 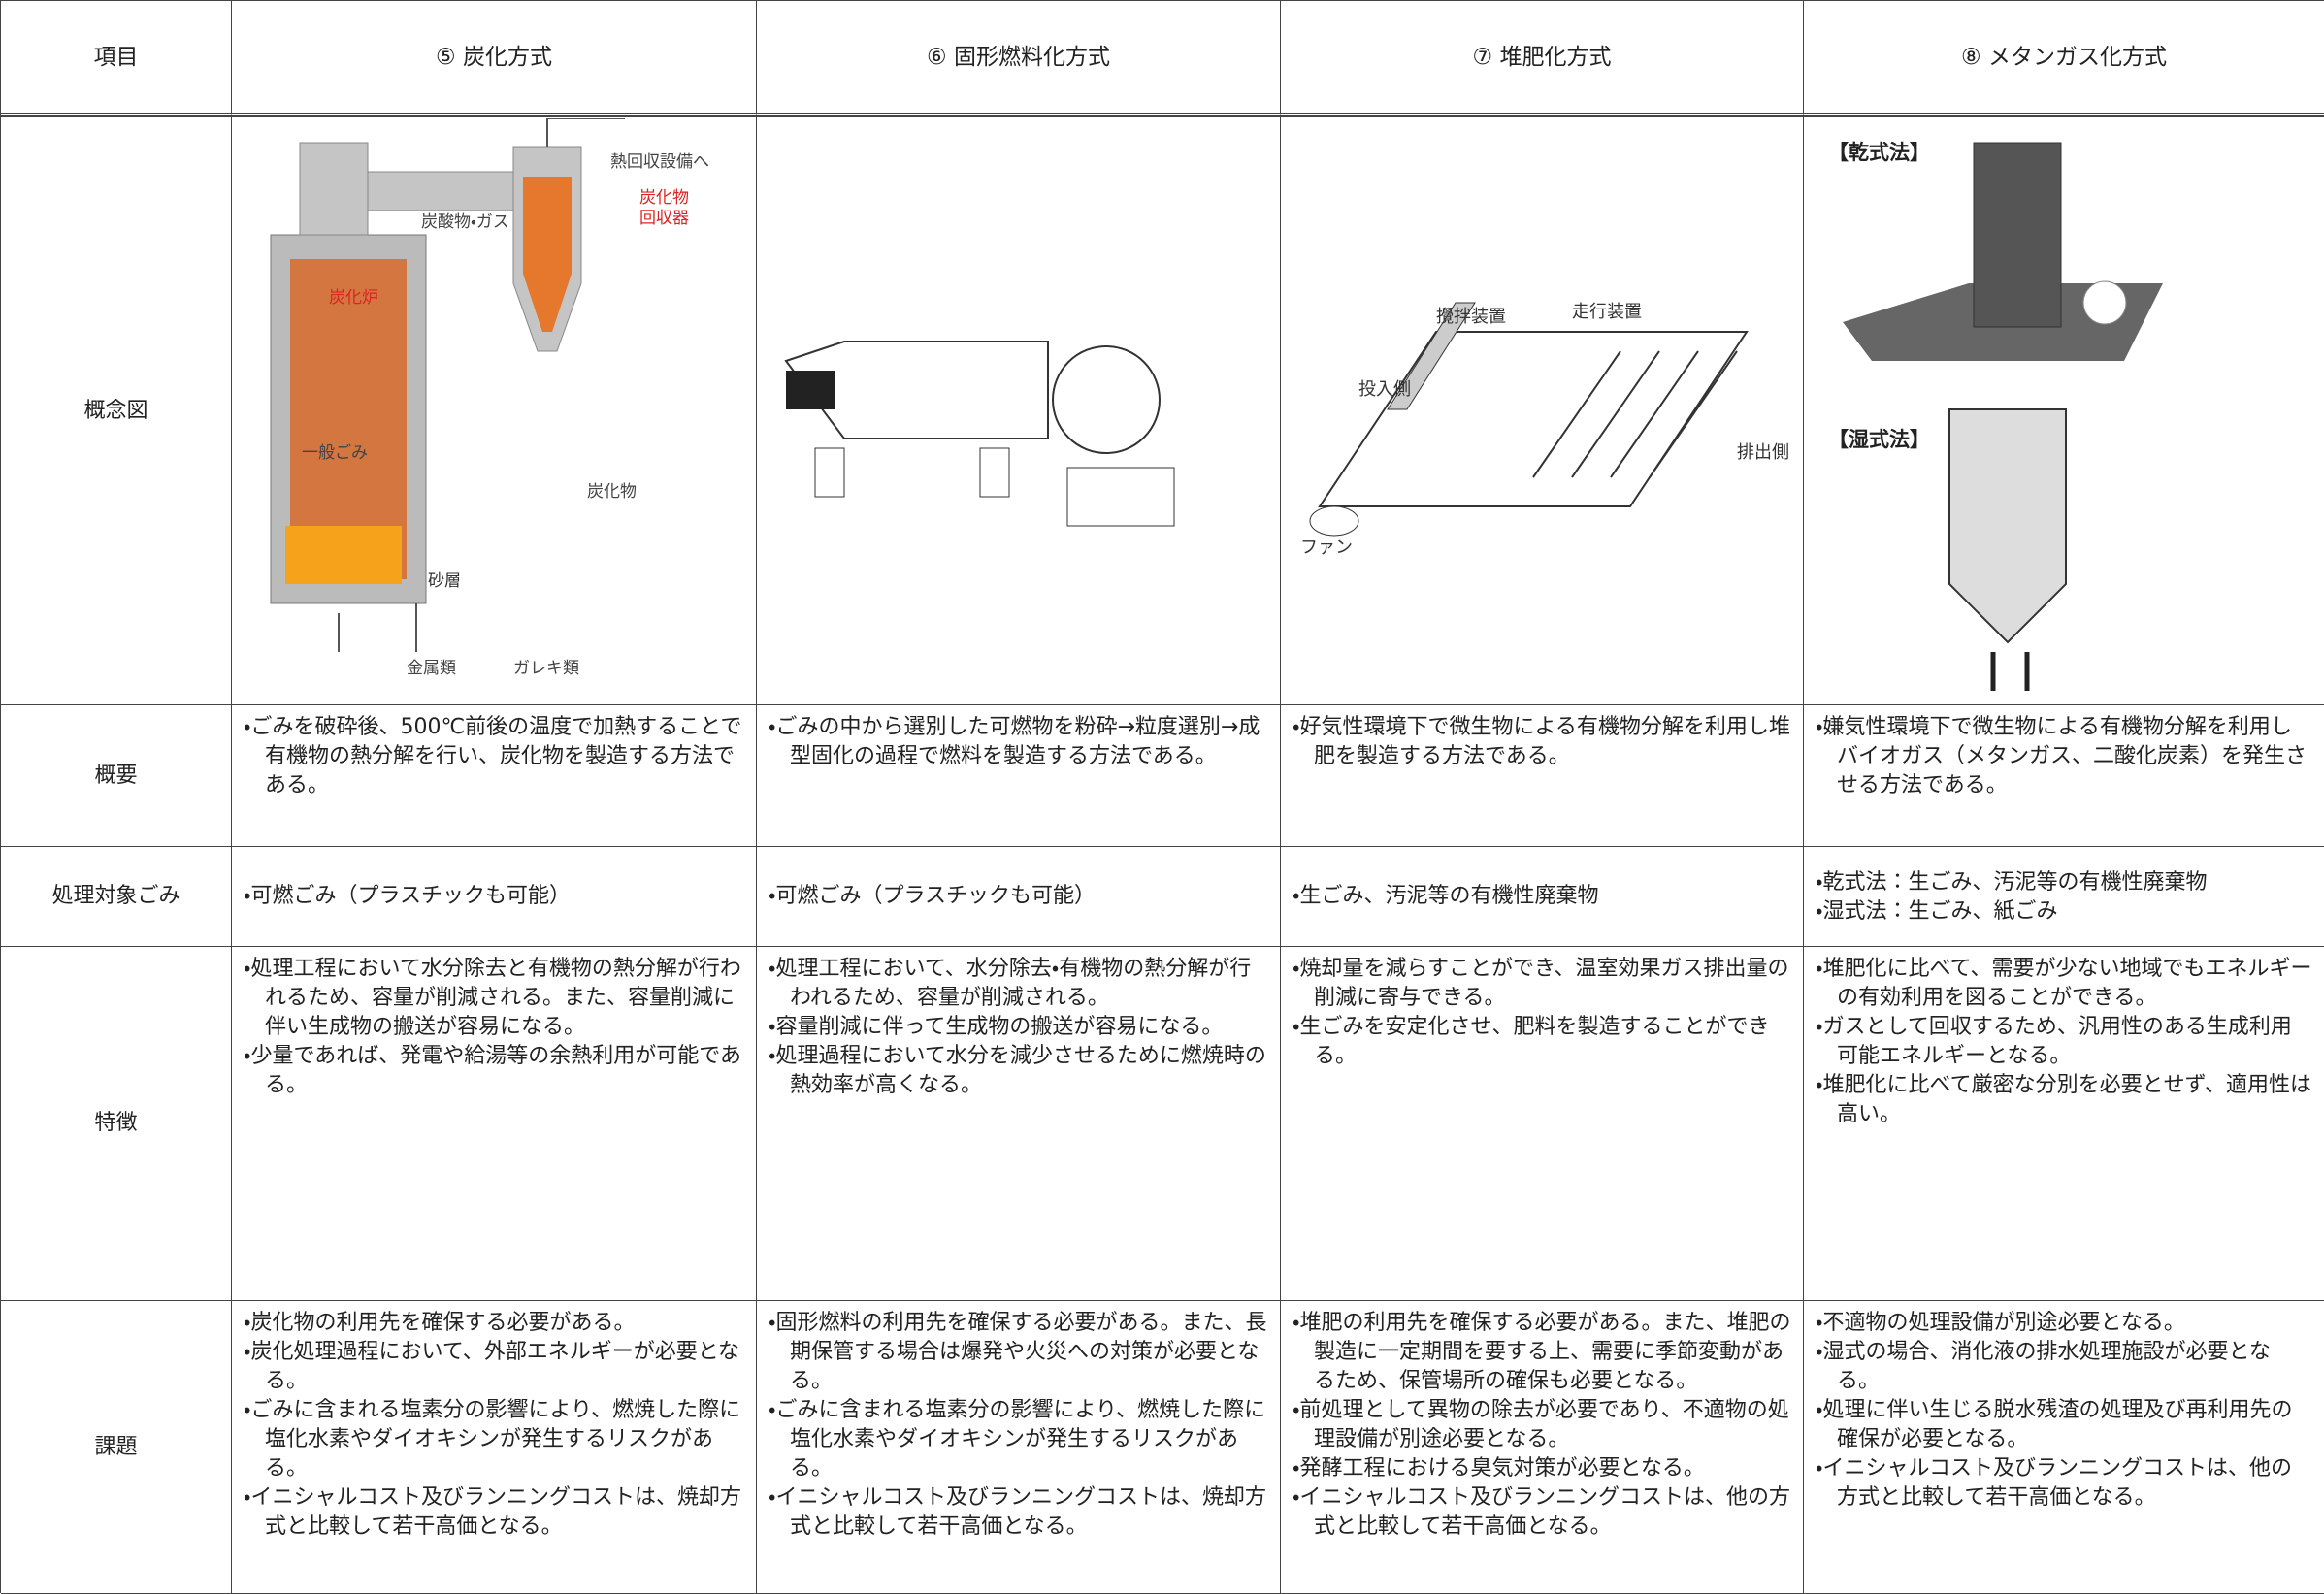 I want to click on bullet-item: ・容量削減に伴って生成物の搬送が容易になる。, so click(x=997, y=1027).